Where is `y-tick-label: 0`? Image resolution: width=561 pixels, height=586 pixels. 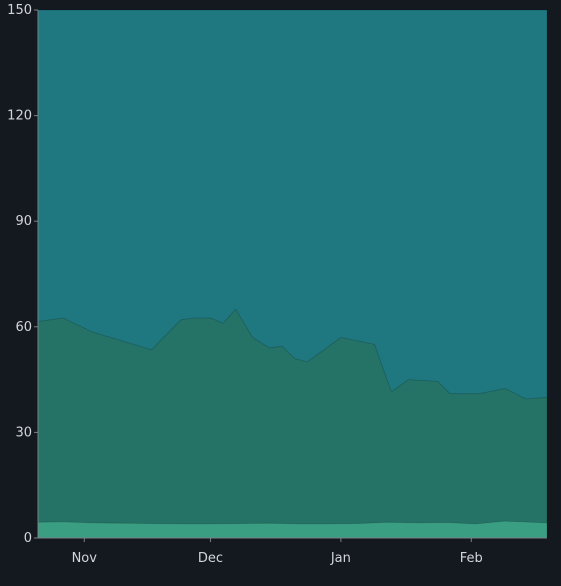
y-tick-label: 0 is located at coordinates (28, 538).